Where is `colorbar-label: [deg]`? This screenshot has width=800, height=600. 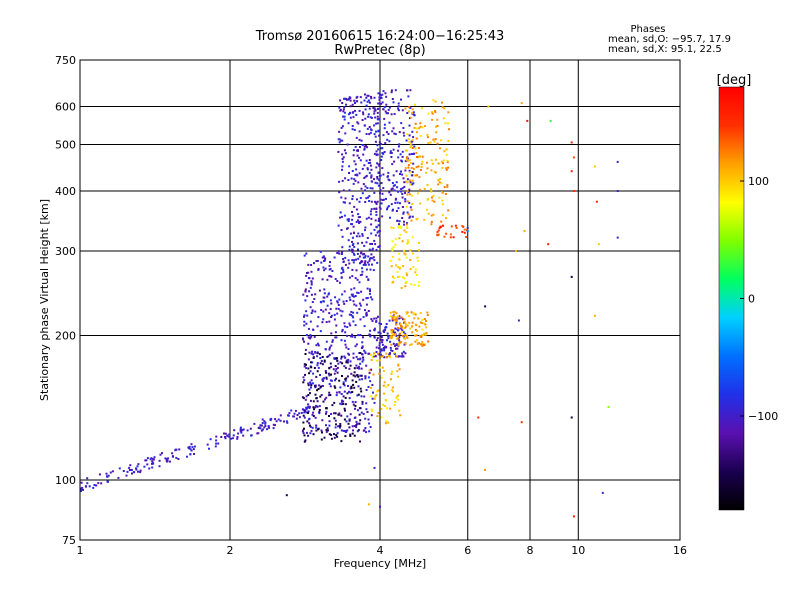 colorbar-label: [deg] is located at coordinates (734, 80).